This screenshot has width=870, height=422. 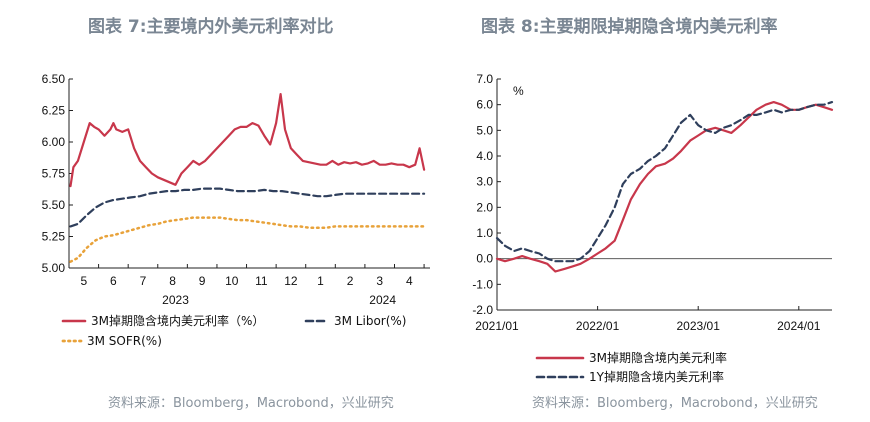 I want to click on chart8-y-tick-label: 4.0, so click(x=484, y=156).